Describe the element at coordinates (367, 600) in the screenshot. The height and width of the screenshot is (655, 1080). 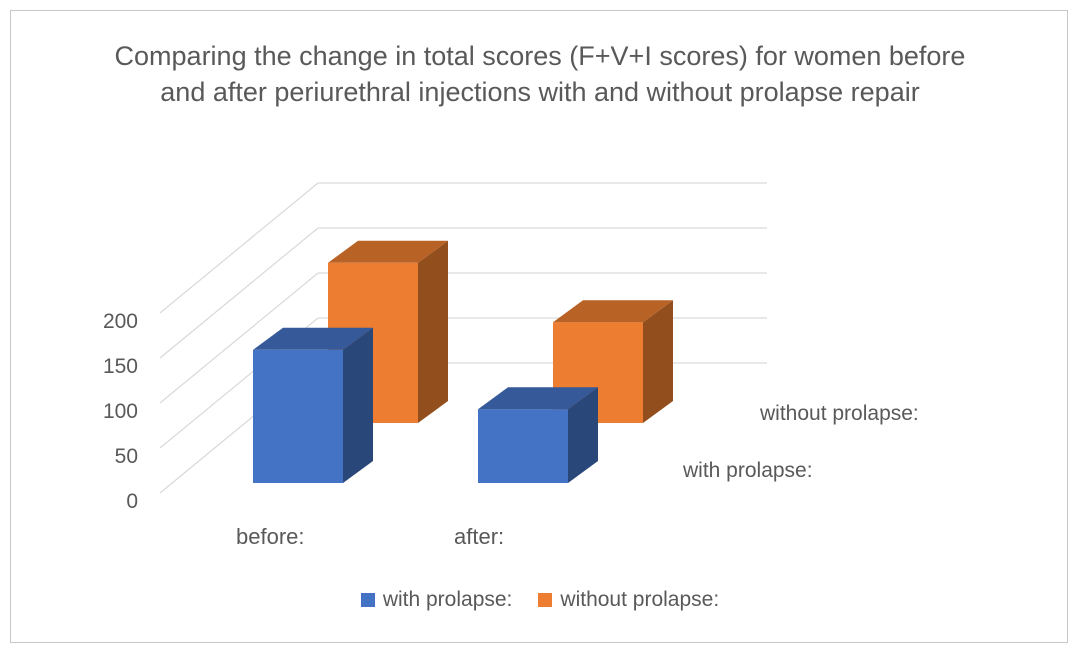
I see `legend-swatch-with-prolapse` at that location.